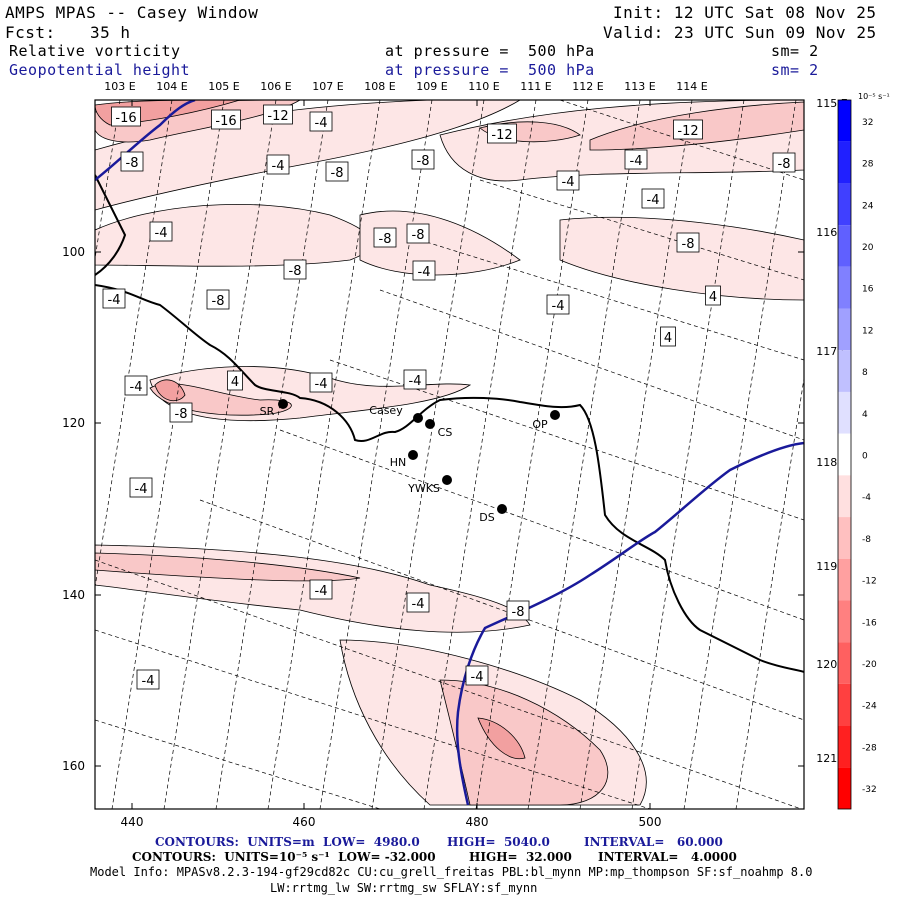  What do you see at coordinates (100, 70) in the screenshot?
I see `field2-name: Geopotential height` at bounding box center [100, 70].